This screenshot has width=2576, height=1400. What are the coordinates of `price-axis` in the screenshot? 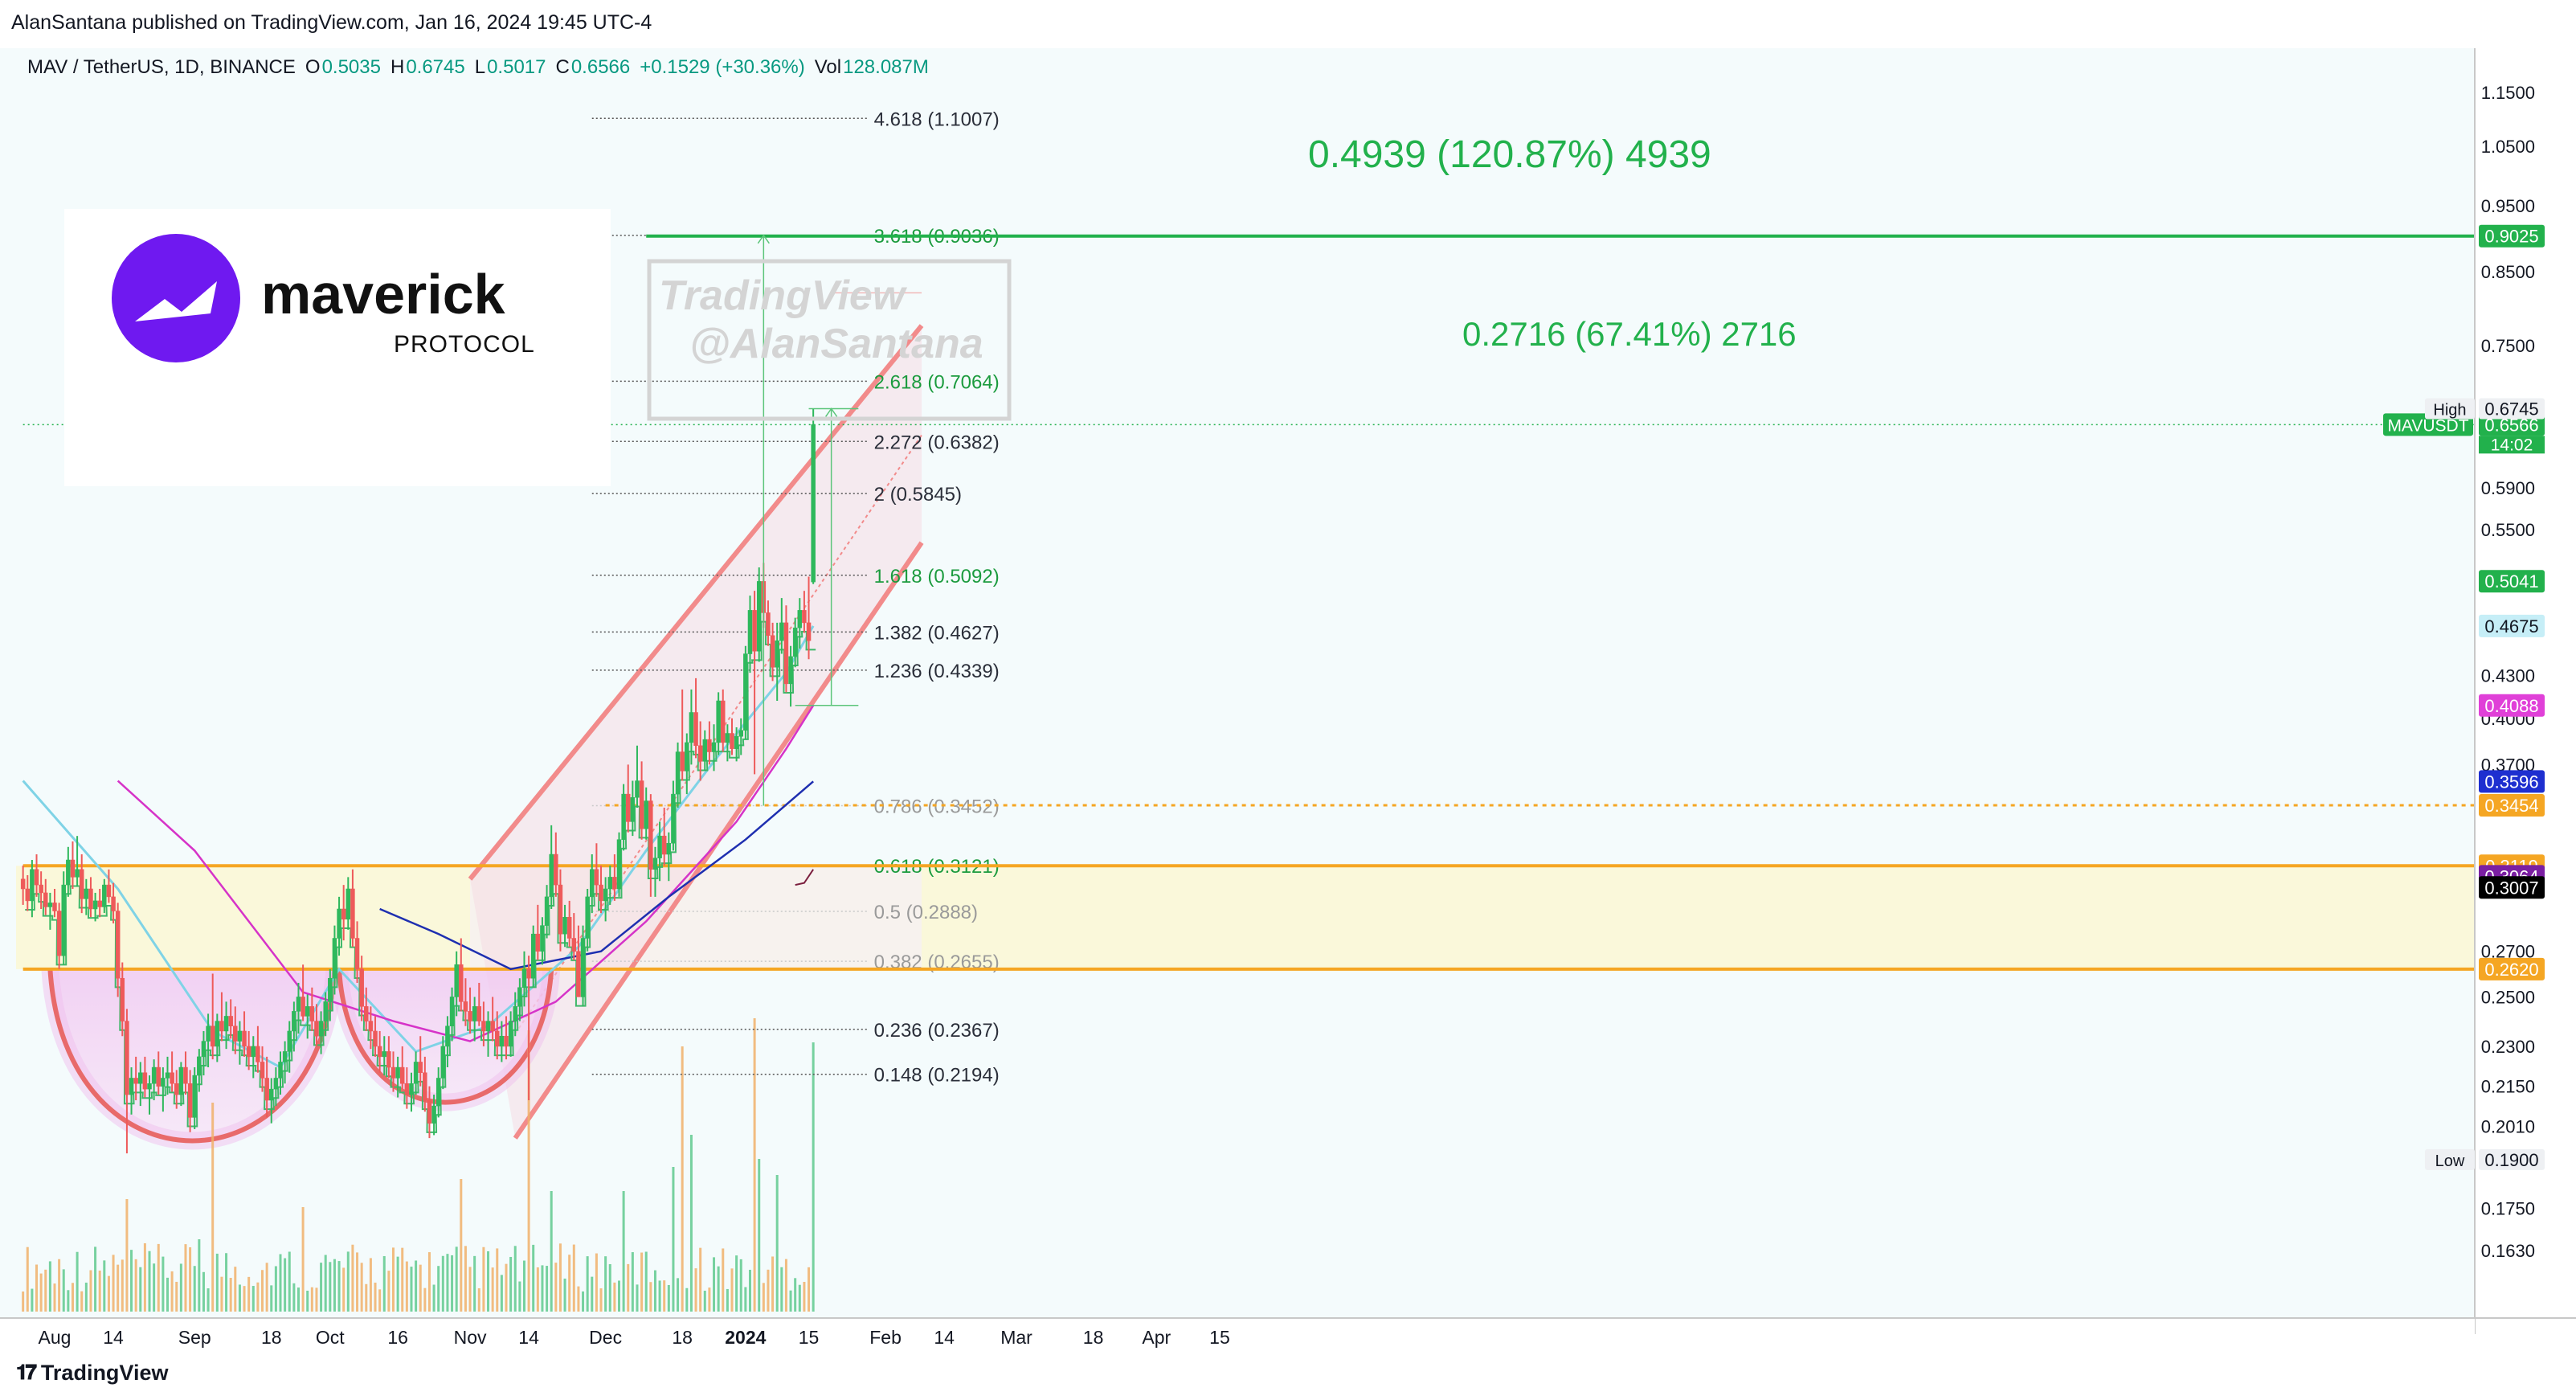 It's located at (2525, 691).